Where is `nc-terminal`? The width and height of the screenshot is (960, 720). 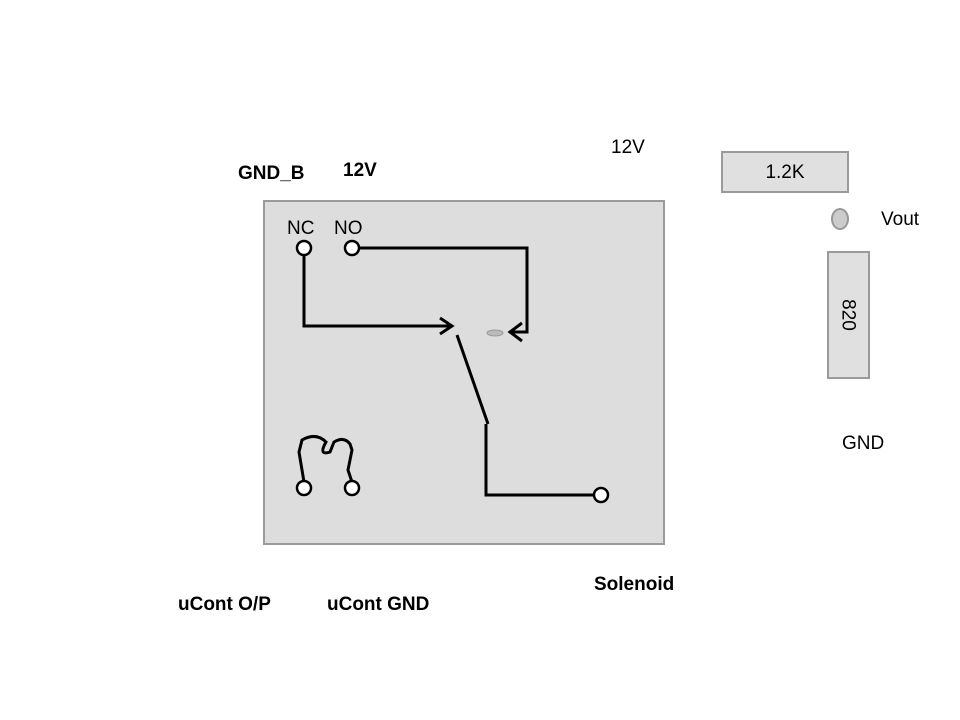
nc-terminal is located at coordinates (304, 248).